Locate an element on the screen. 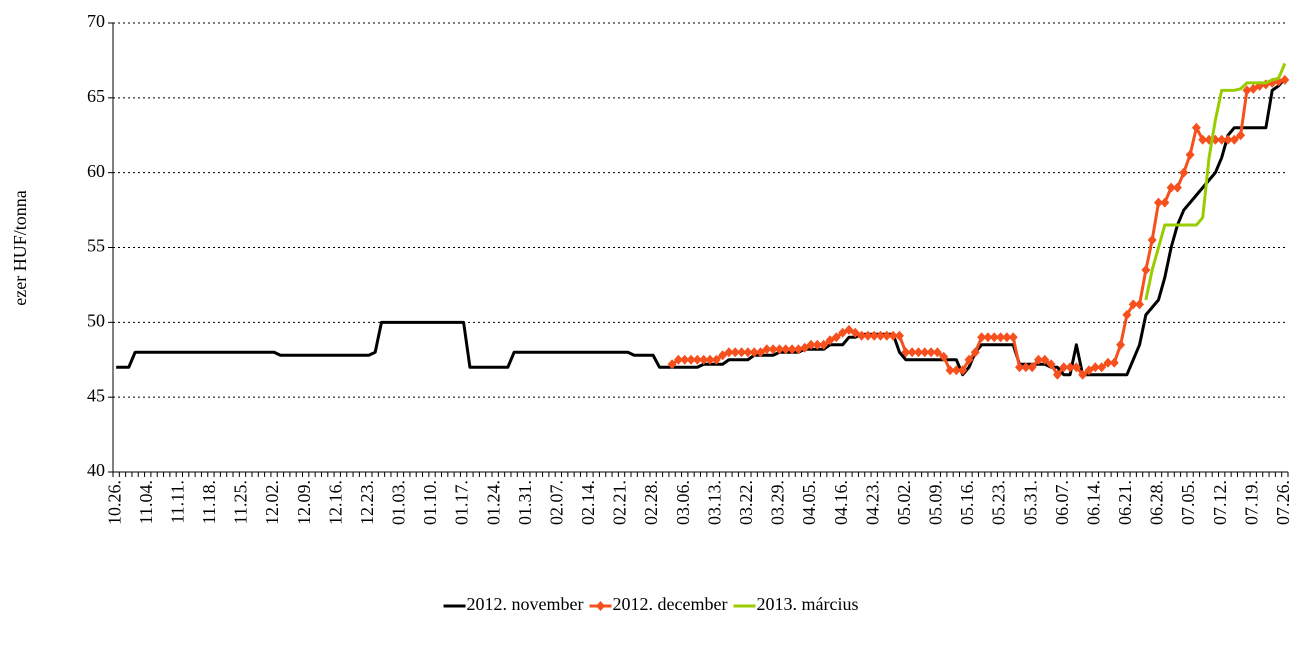  y-tick-label: 70 is located at coordinates (96, 21).